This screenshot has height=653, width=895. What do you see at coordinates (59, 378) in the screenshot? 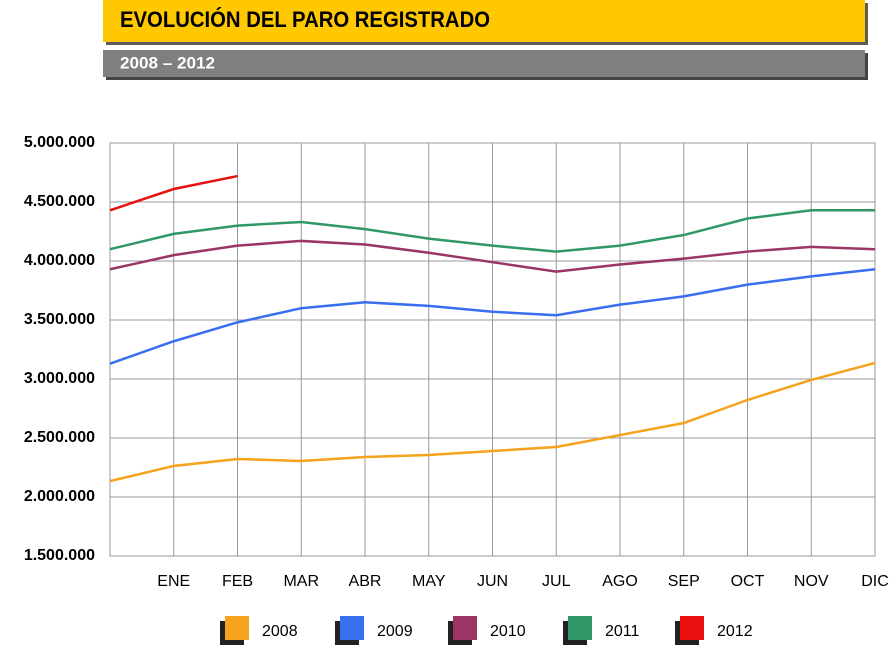
I see `y-tick-label: 3.000.000` at bounding box center [59, 378].